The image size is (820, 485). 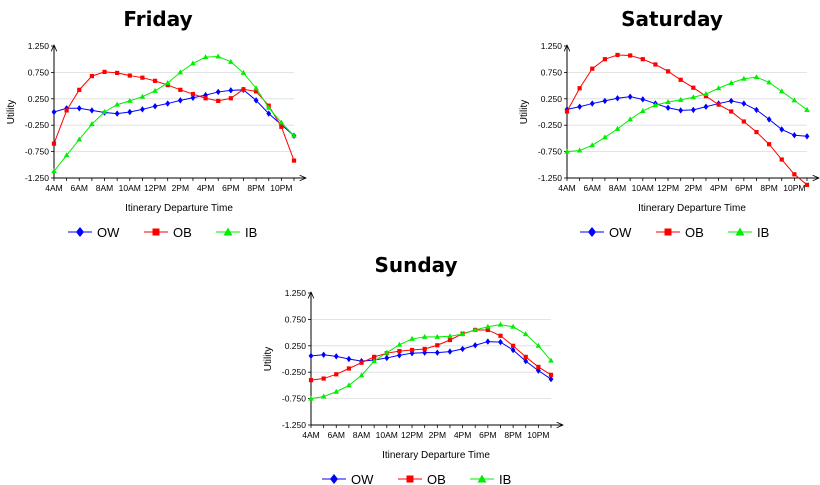 I want to click on series-line-ob, so click(x=687, y=120).